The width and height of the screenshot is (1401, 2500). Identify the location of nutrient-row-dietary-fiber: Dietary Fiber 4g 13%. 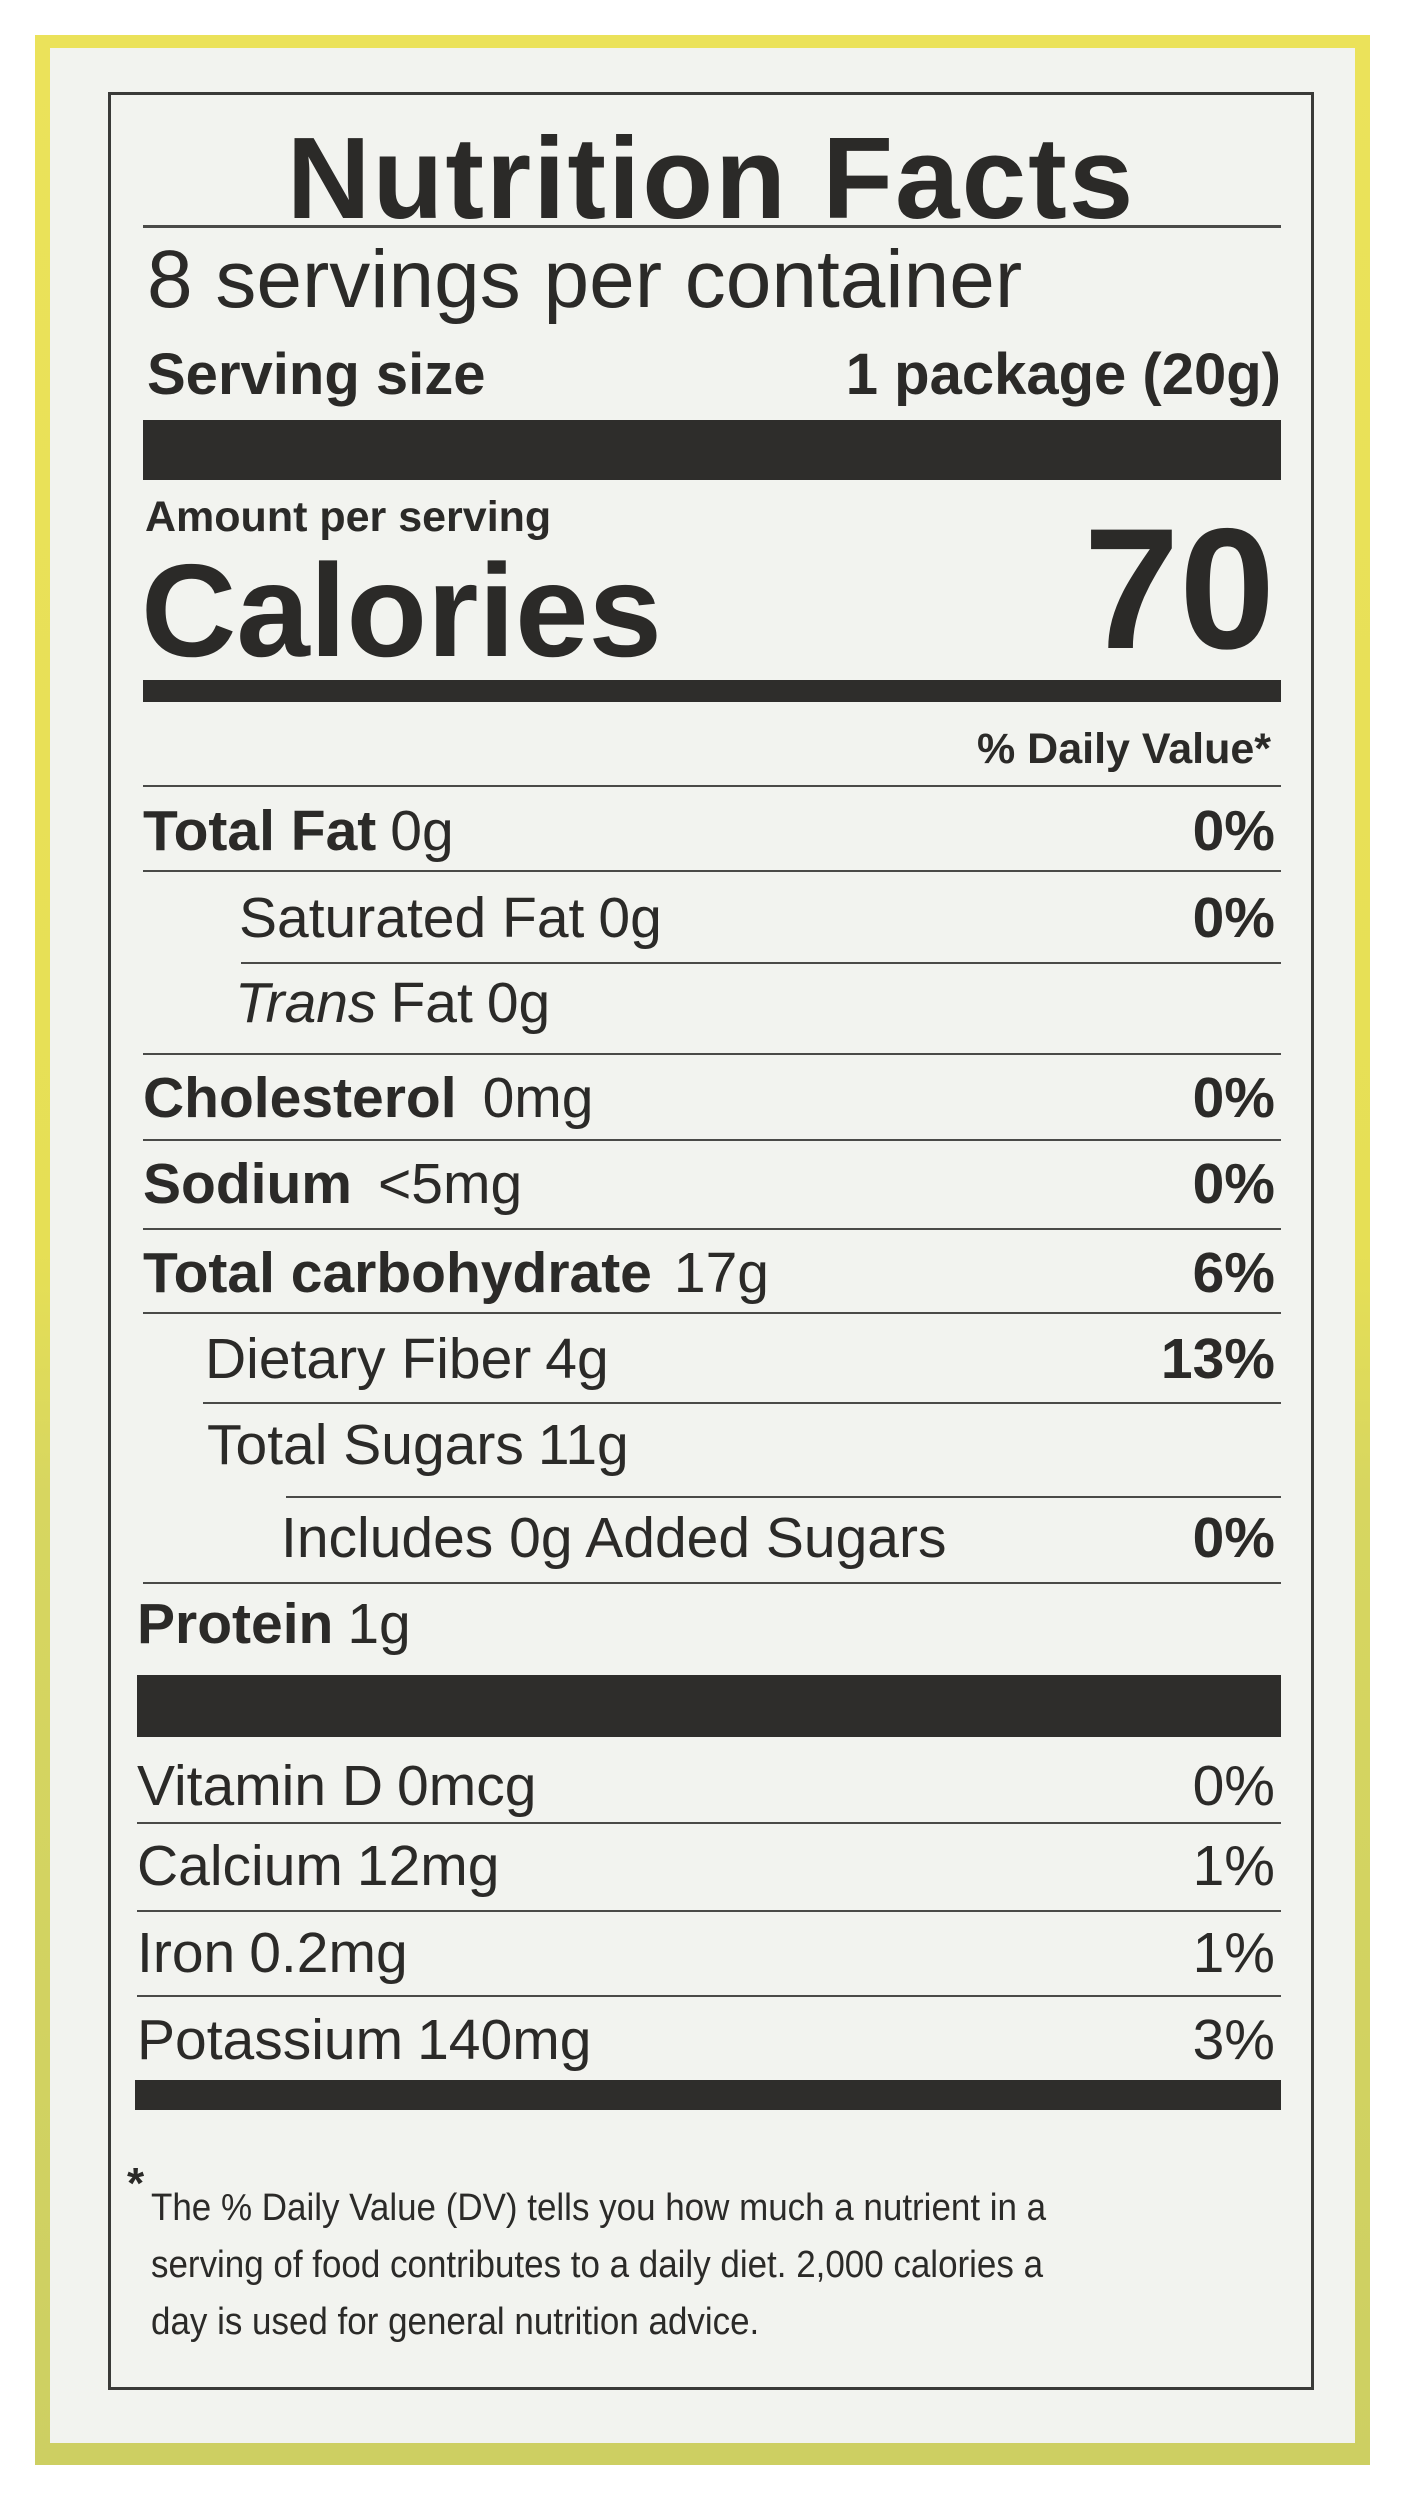
(709, 1359).